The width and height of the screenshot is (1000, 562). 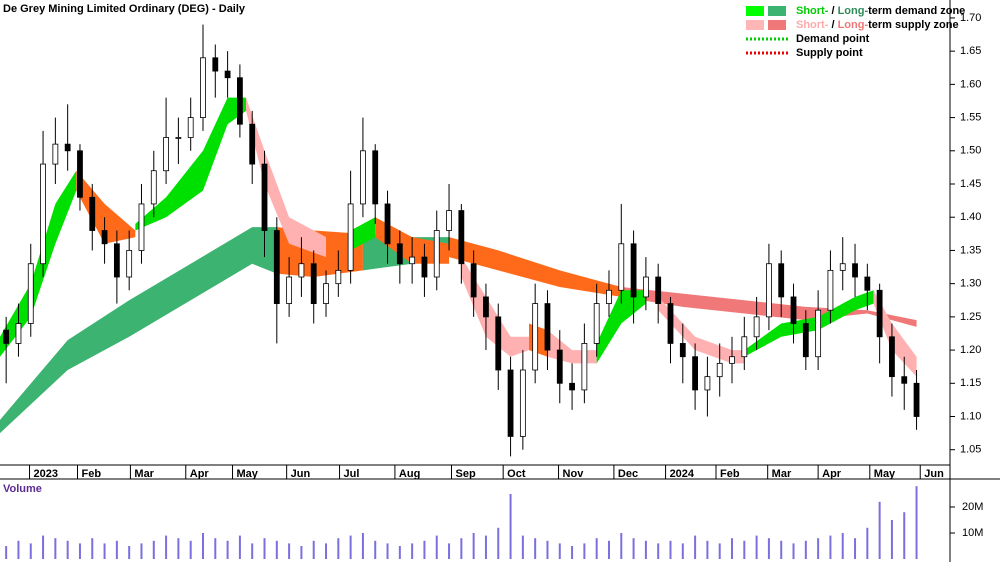 What do you see at coordinates (970, 184) in the screenshot?
I see `y-tick-label: 1.45` at bounding box center [970, 184].